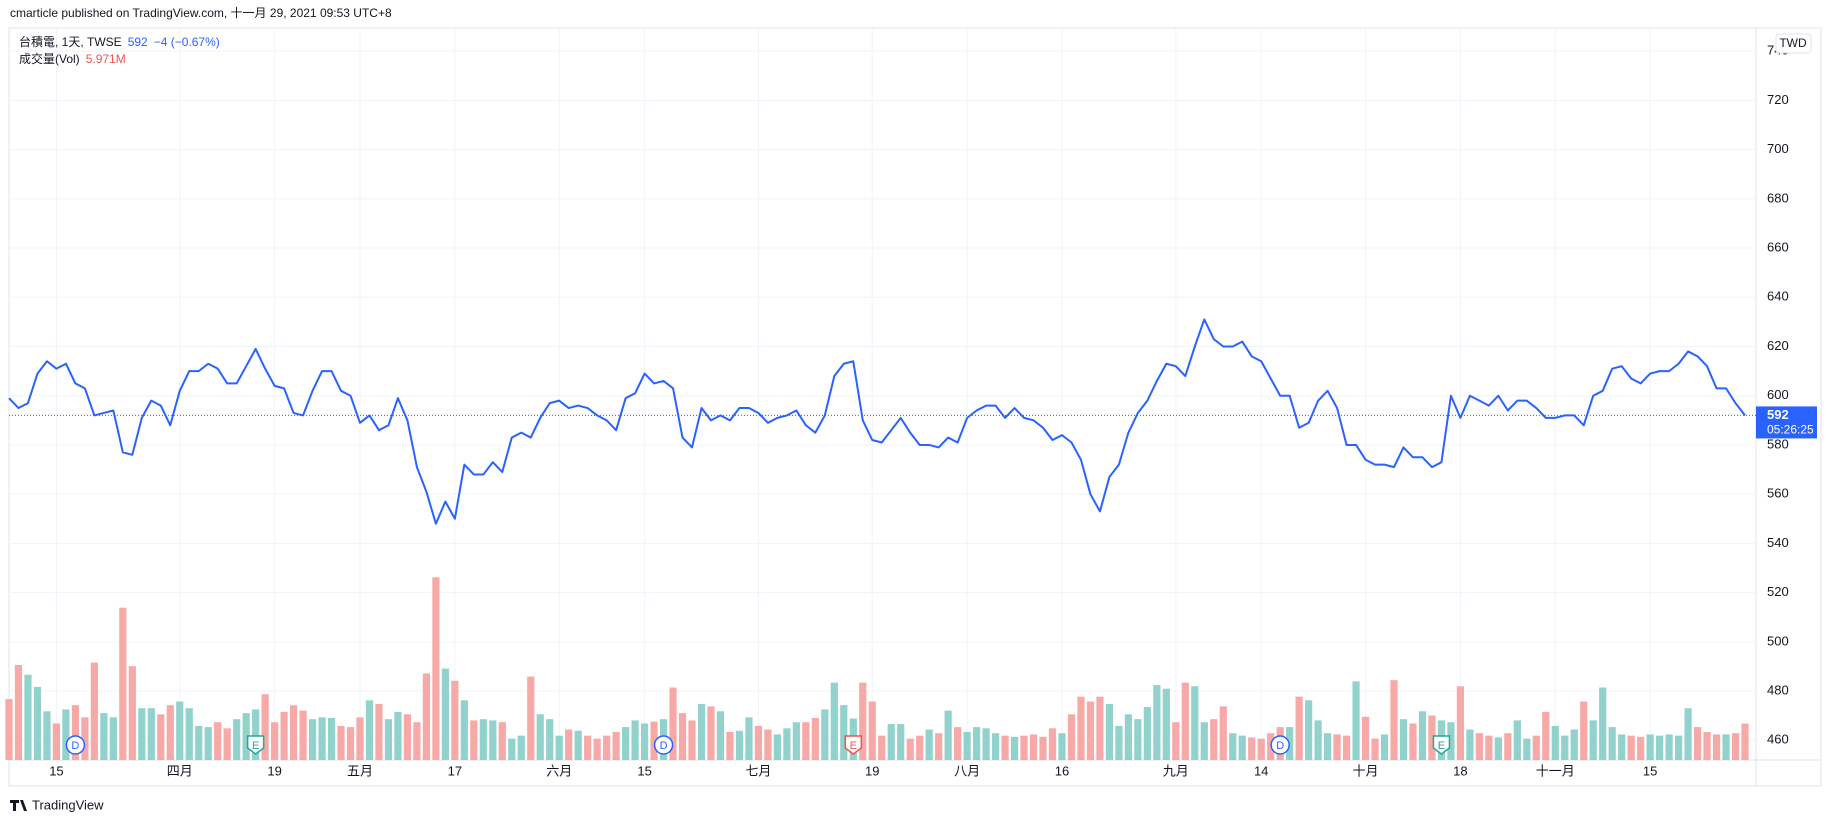 This screenshot has height=822, width=1834. What do you see at coordinates (872, 770) in the screenshot?
I see `x-tick-label: 19` at bounding box center [872, 770].